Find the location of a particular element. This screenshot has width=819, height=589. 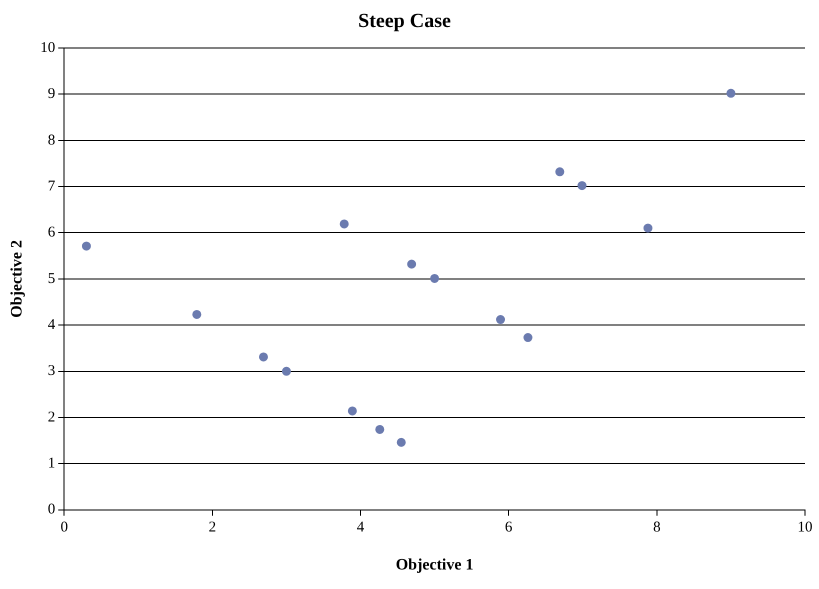

x-axis-title: Objective 1 is located at coordinates (435, 565).